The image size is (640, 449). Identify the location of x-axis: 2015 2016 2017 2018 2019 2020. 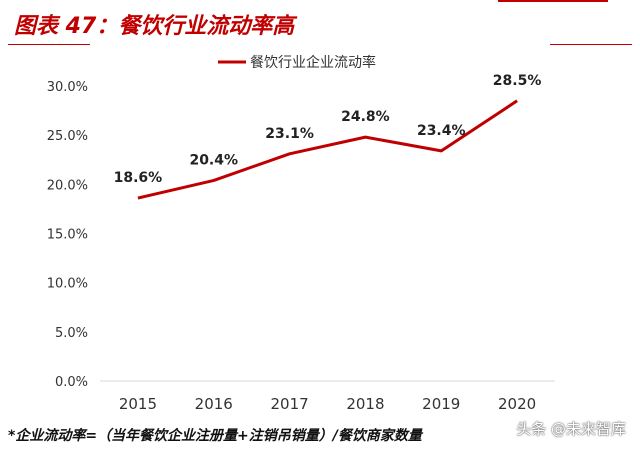
(327, 404).